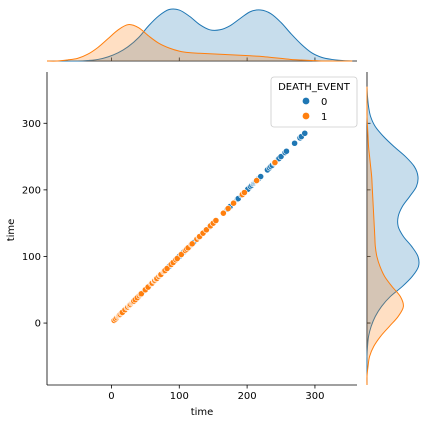  What do you see at coordinates (31, 190) in the screenshot?
I see `y-tick-label-200: 200` at bounding box center [31, 190].